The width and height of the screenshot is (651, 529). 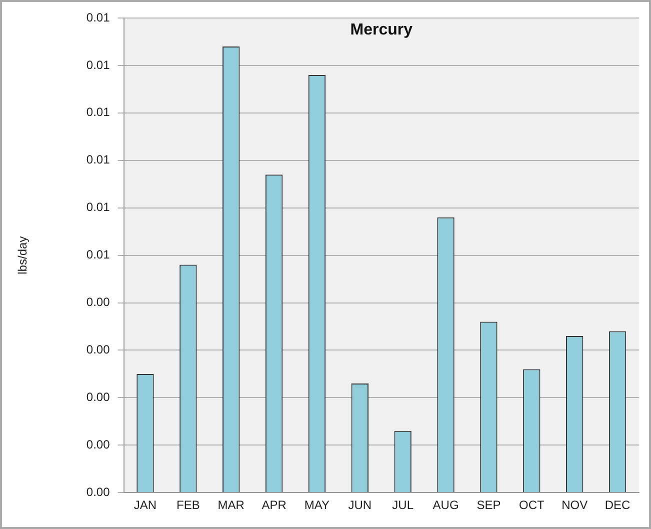 What do you see at coordinates (23, 255) in the screenshot?
I see `y-axis-title: lbs/day` at bounding box center [23, 255].